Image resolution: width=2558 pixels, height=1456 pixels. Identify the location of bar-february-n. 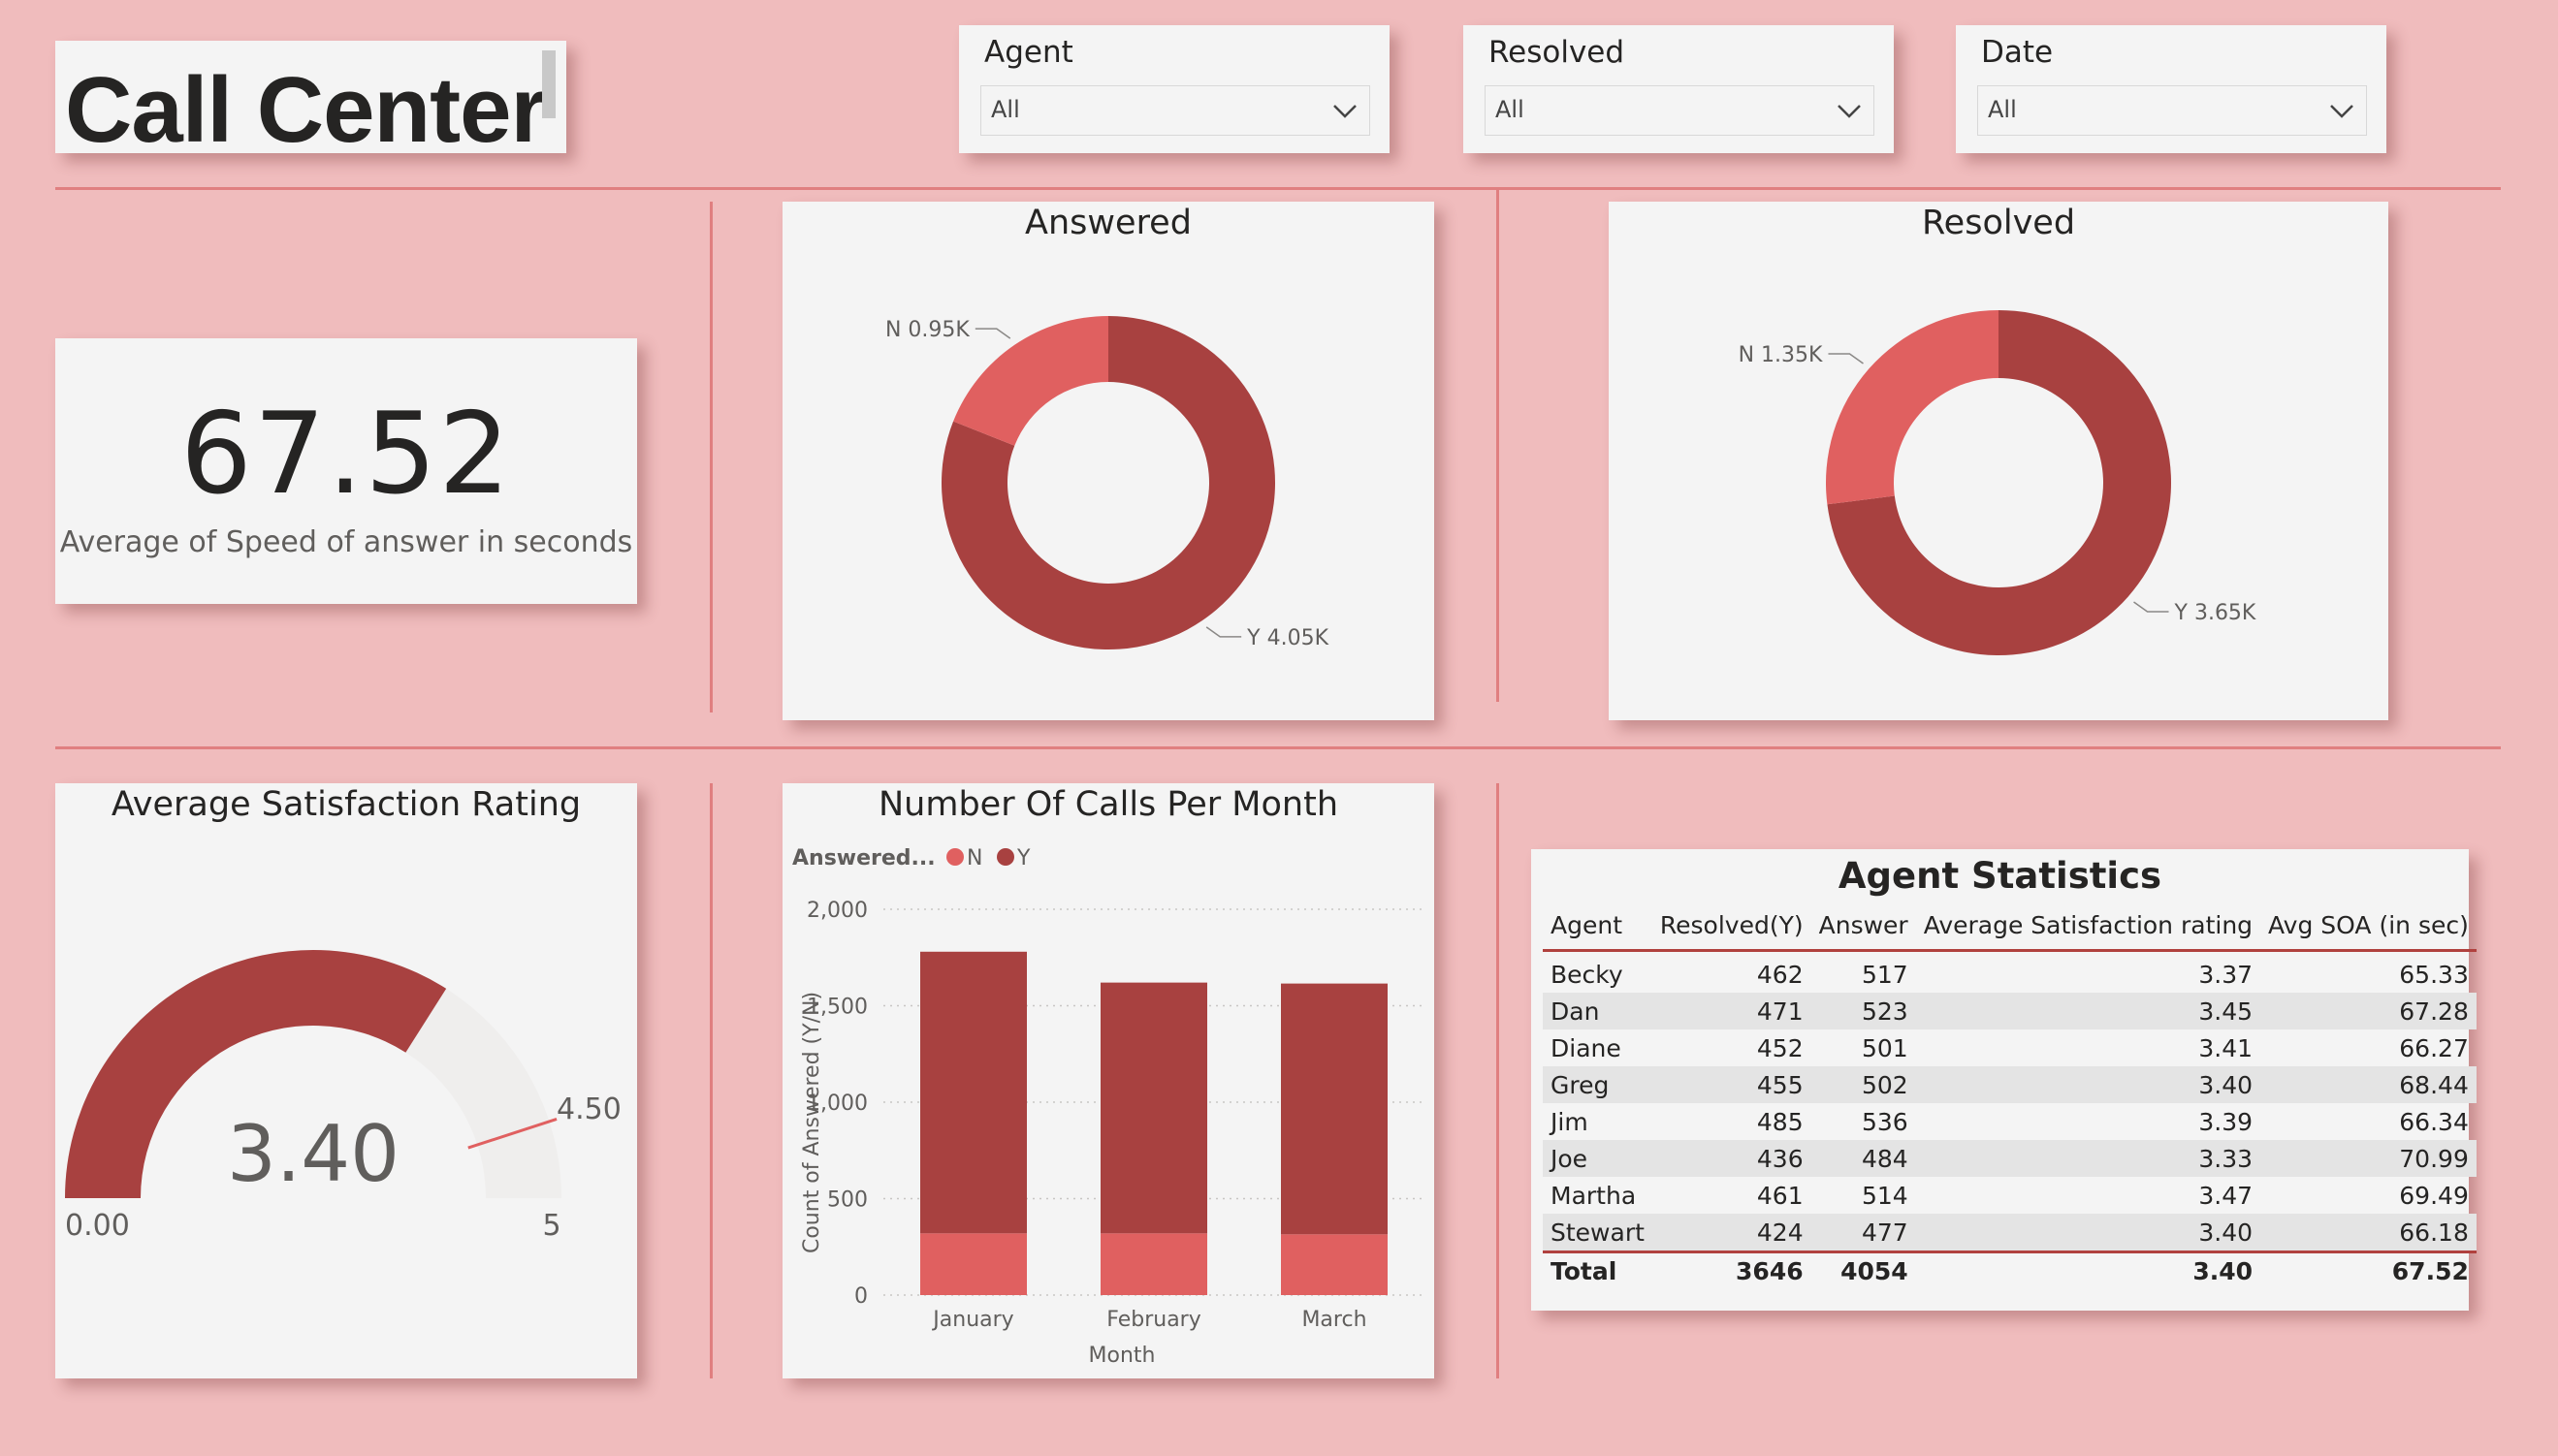
(1154, 1264).